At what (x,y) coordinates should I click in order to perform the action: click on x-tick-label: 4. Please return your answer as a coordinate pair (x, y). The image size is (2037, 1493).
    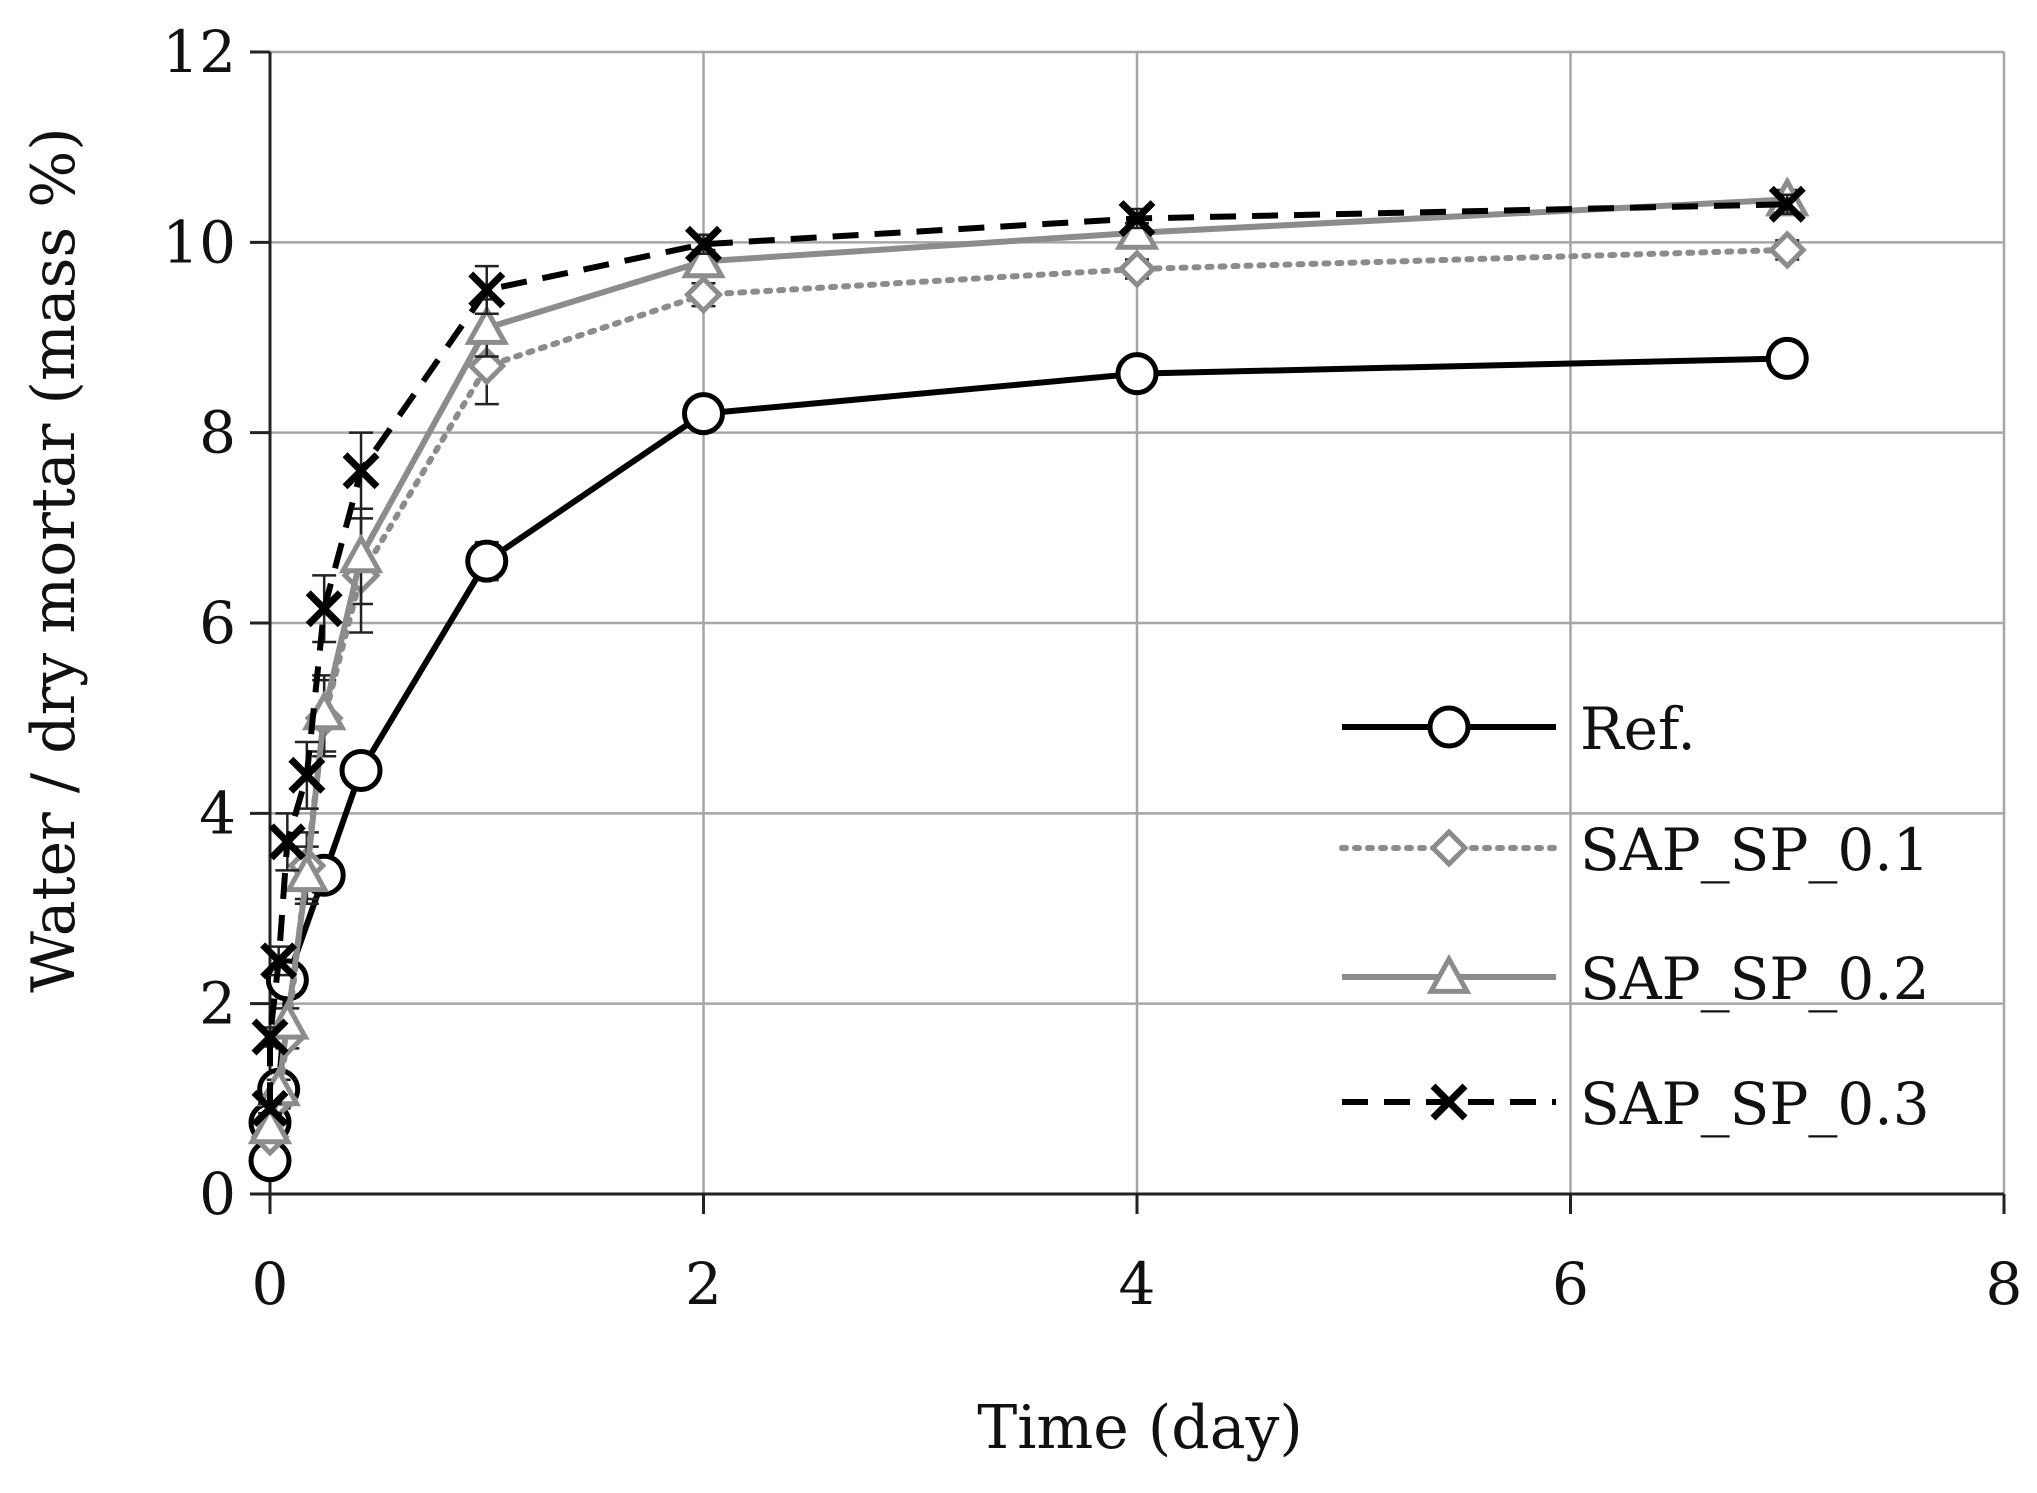
    Looking at the image, I should click on (1137, 1284).